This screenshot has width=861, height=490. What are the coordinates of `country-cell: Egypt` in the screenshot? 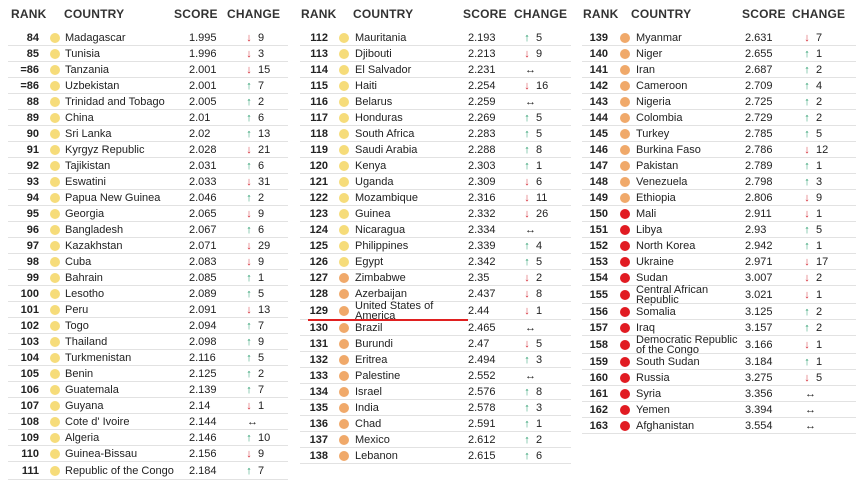 It's located at (369, 262).